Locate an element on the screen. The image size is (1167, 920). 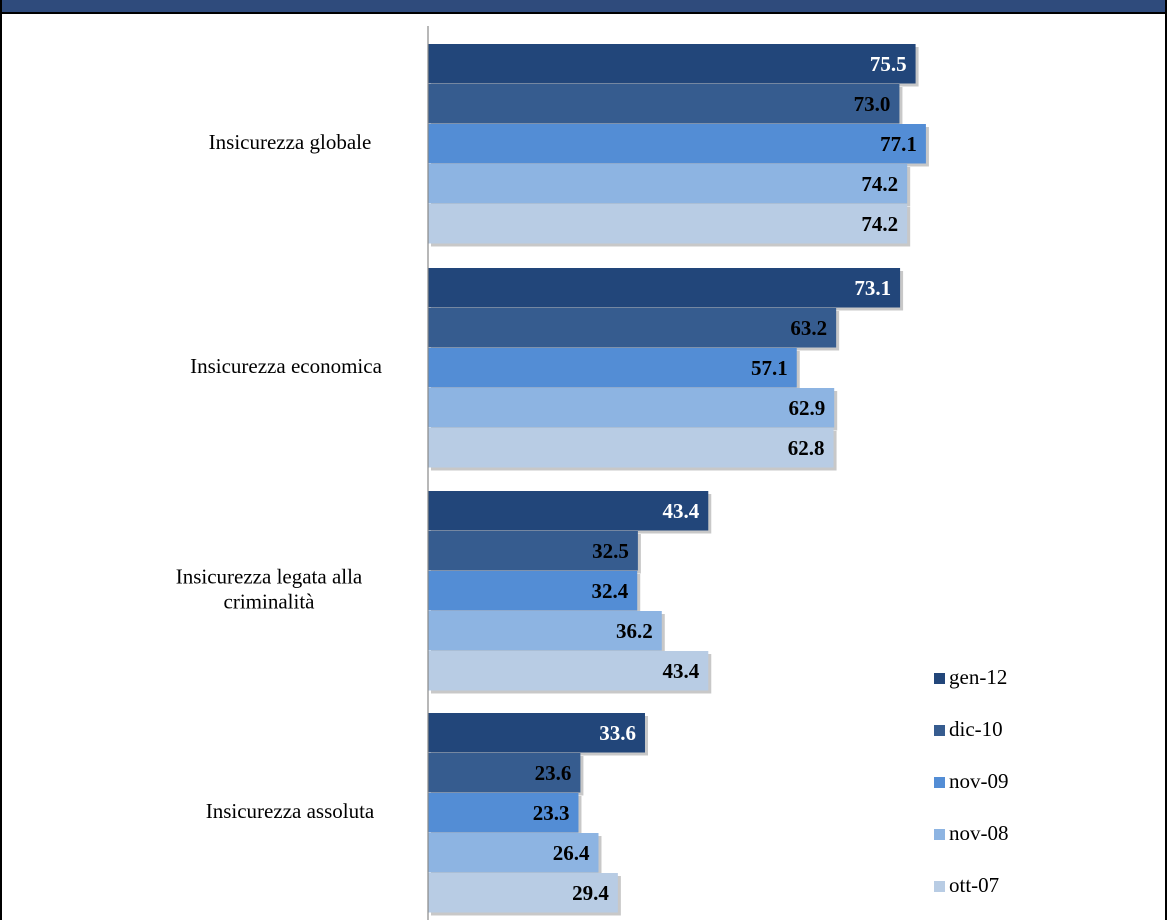
data-label-gen-12-3: 33.6 is located at coordinates (617, 733).